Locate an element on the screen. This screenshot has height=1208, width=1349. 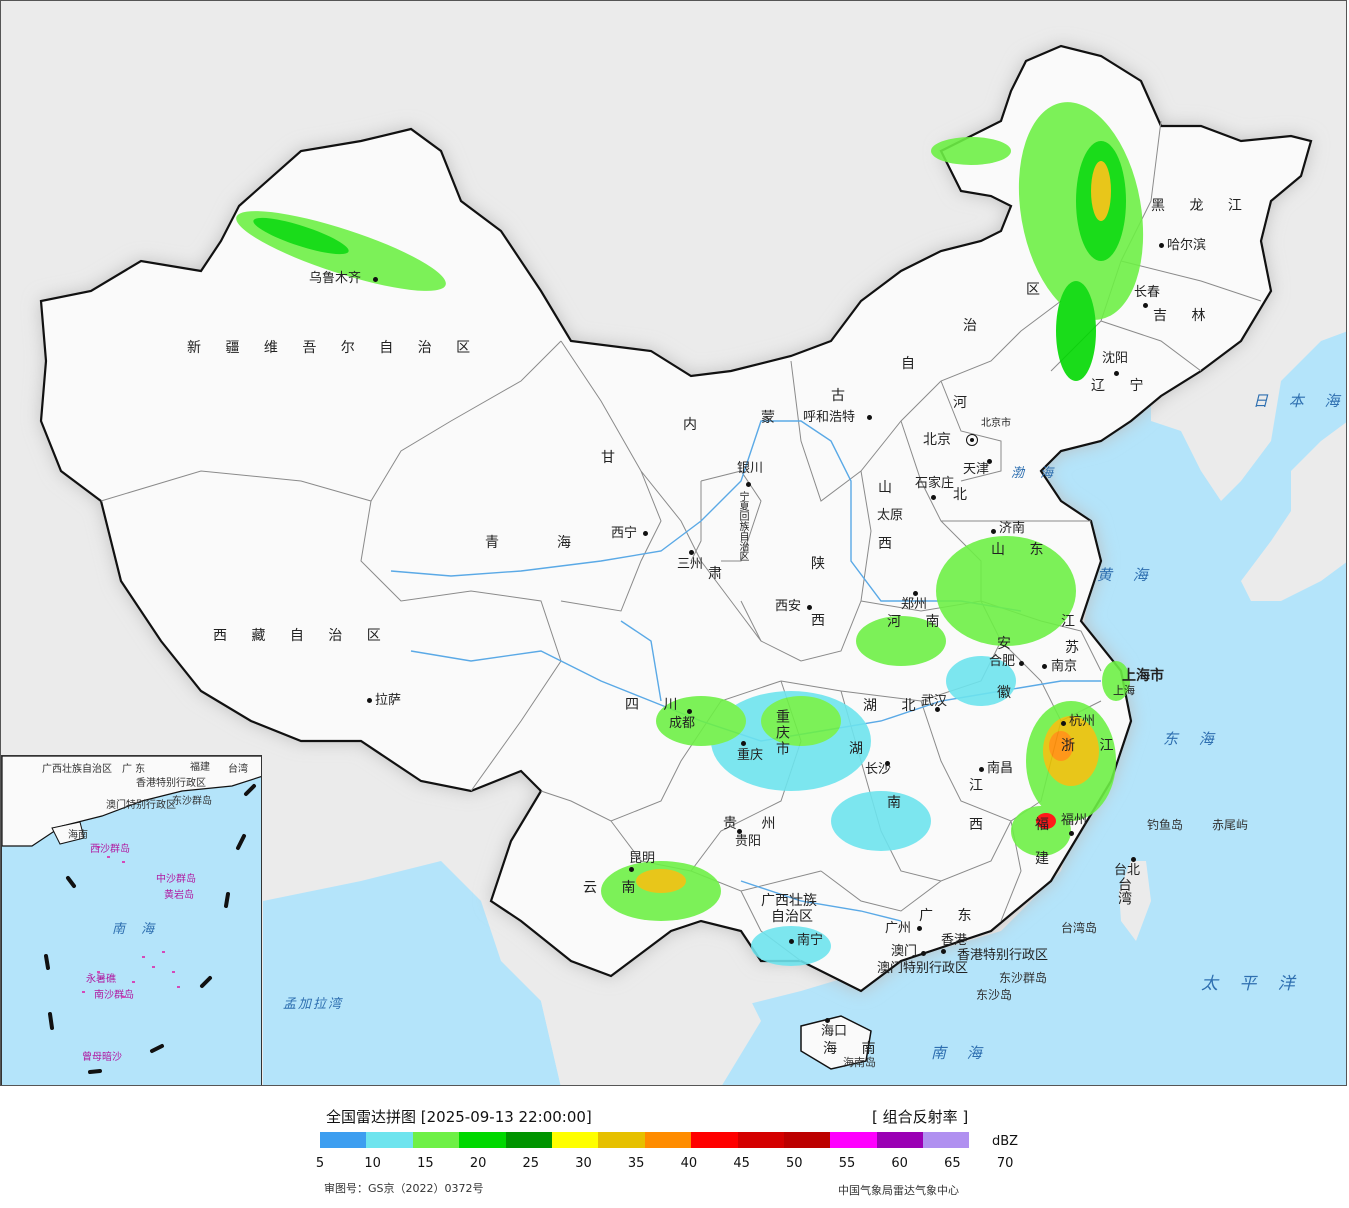
region-guangxi-2: 自治区 is located at coordinates (792, 917).